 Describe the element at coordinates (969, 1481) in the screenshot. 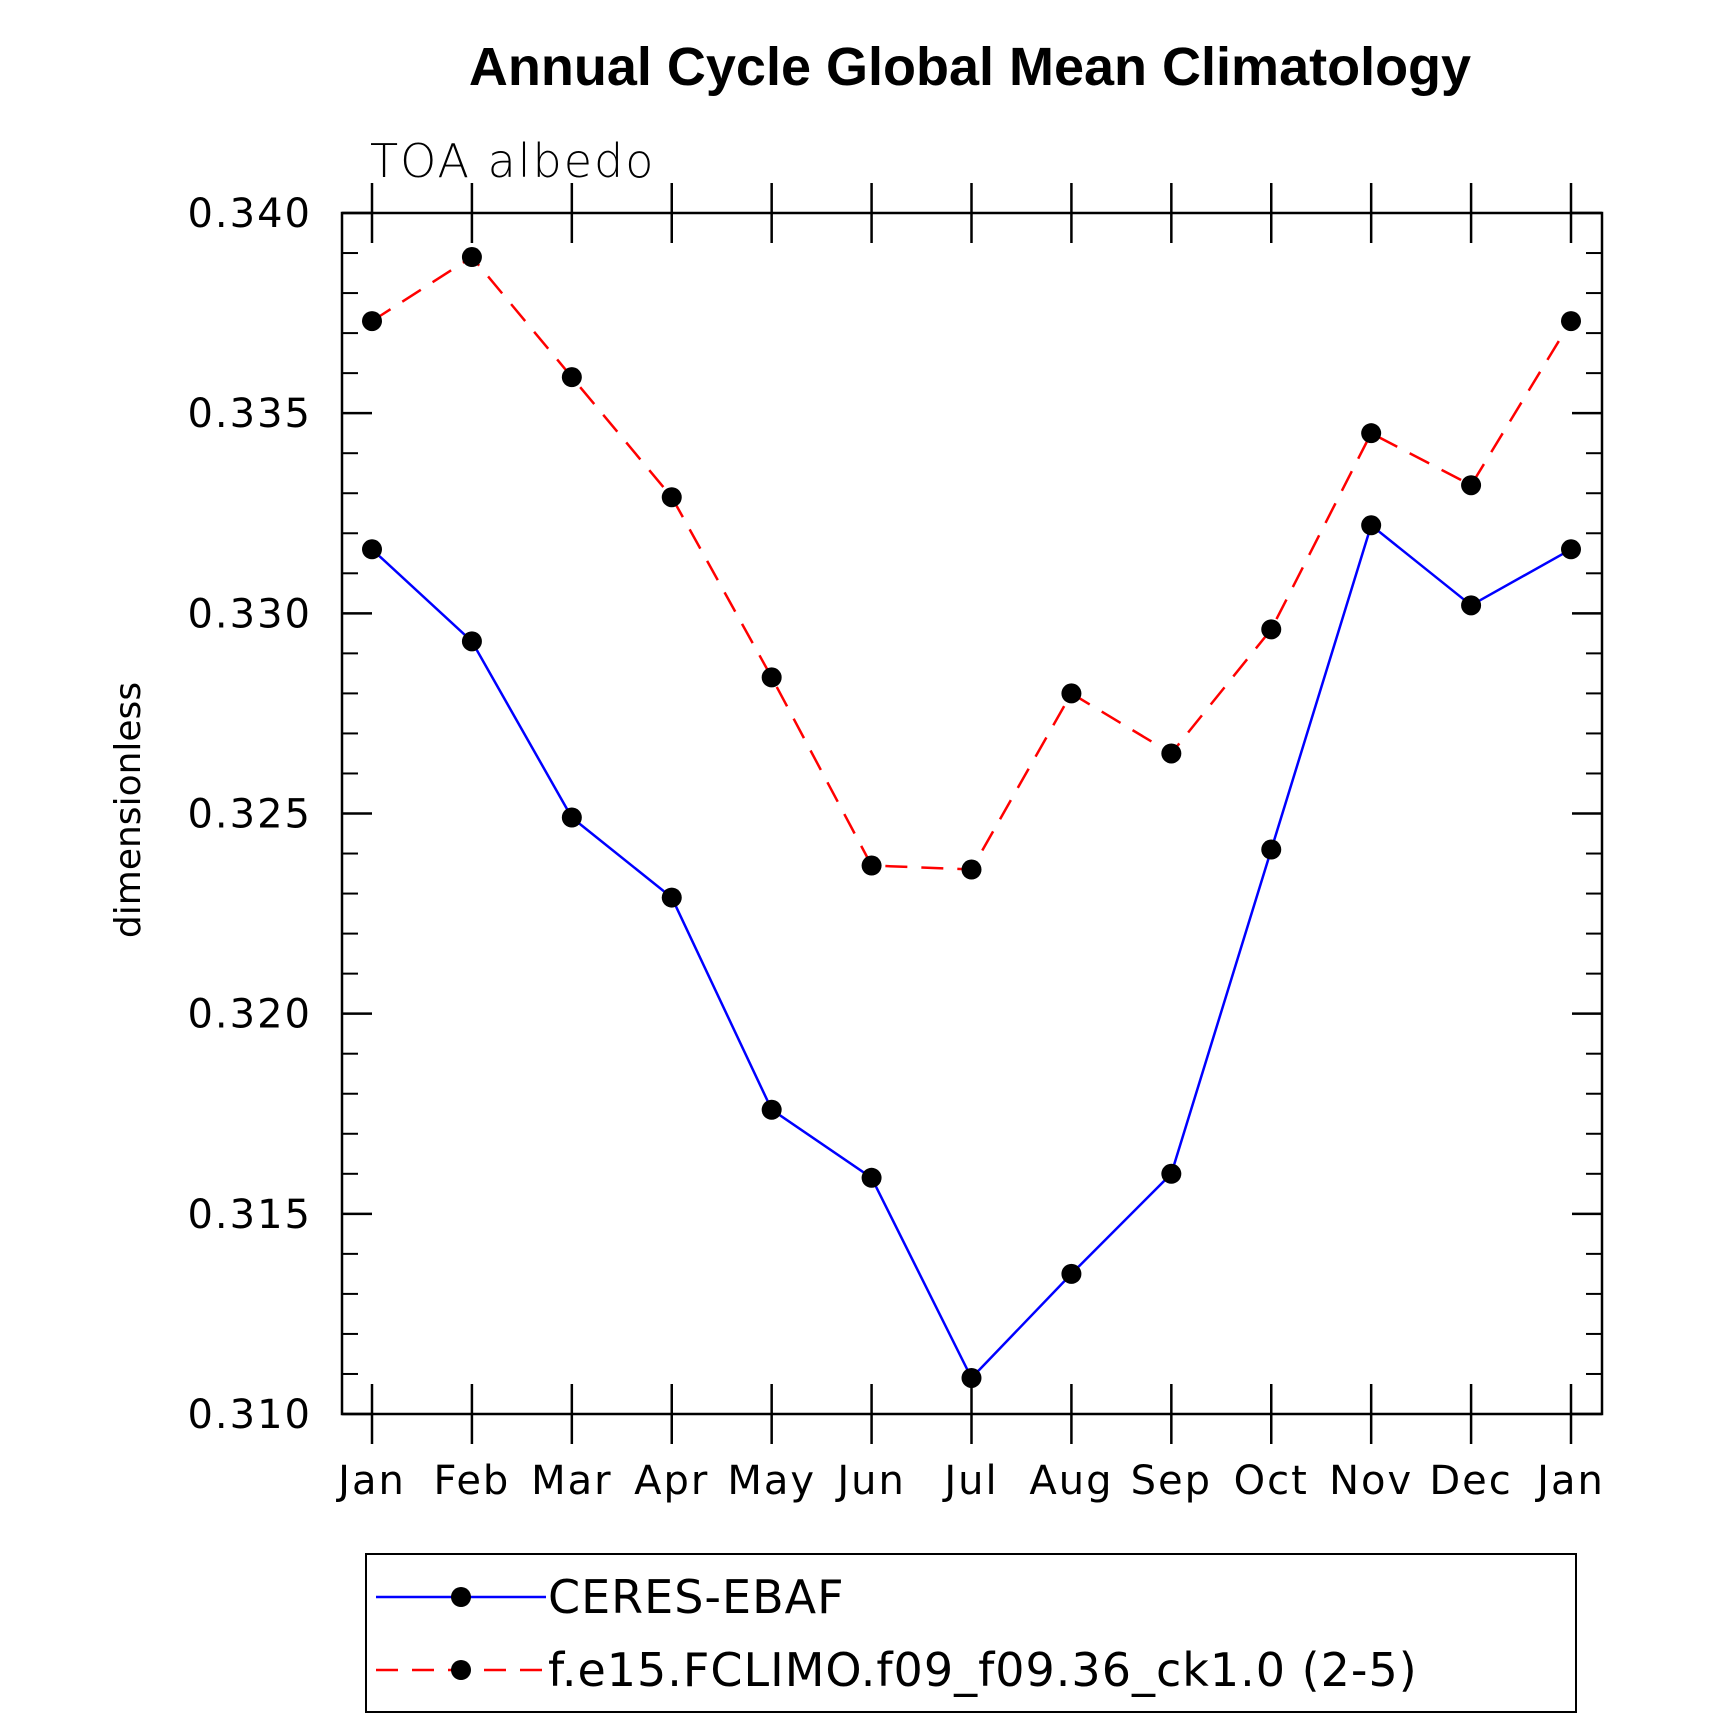

I see `x-tick-label: Jul` at that location.